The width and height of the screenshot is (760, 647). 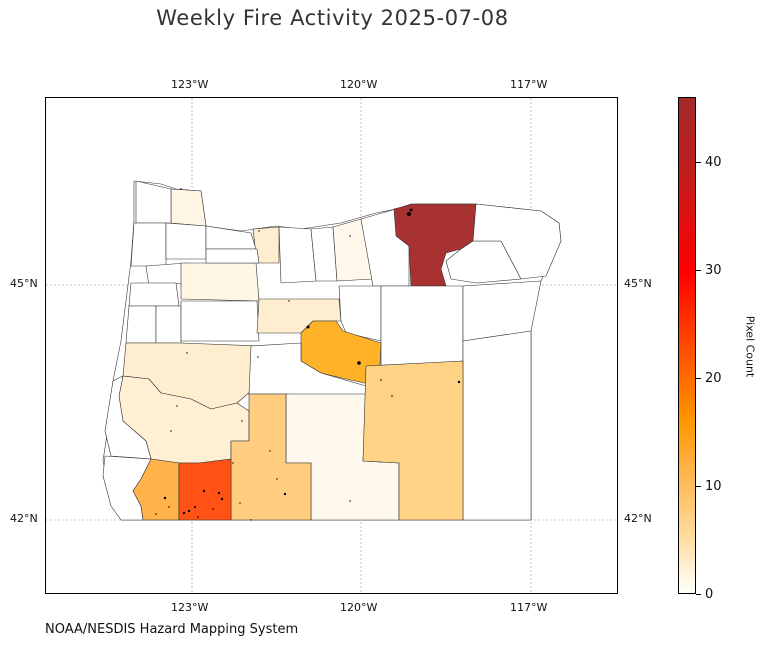 I want to click on lat-tick-left-42: 42°N, so click(x=24, y=518).